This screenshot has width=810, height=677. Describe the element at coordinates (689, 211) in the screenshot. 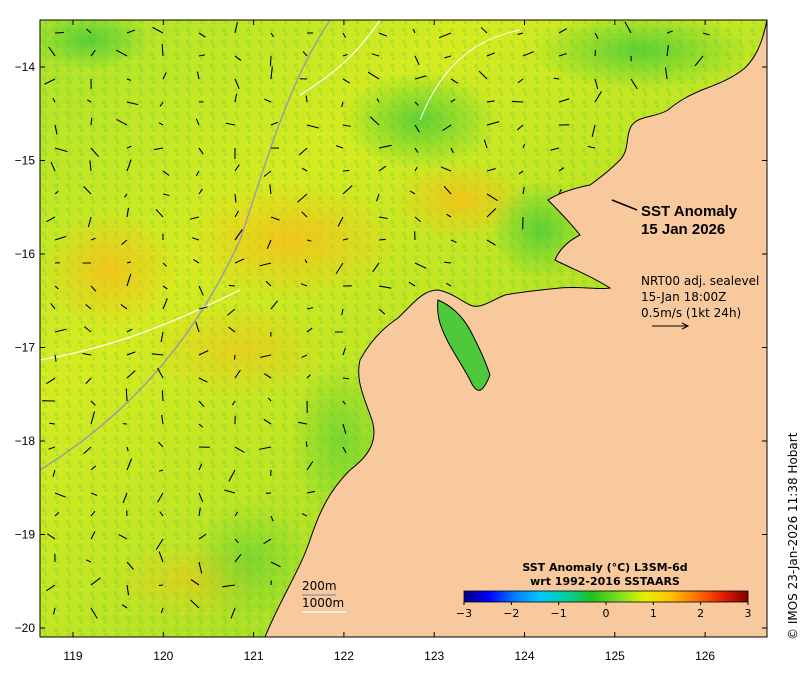

I see `map-title-line1: SST Anomaly` at that location.